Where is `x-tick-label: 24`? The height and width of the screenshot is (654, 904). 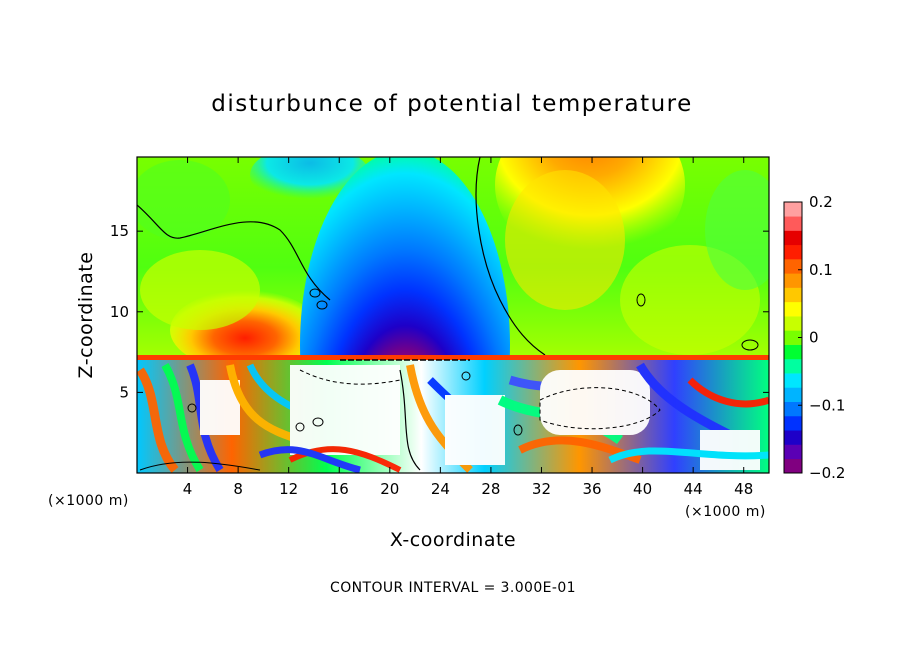 x-tick-label: 24 is located at coordinates (440, 489).